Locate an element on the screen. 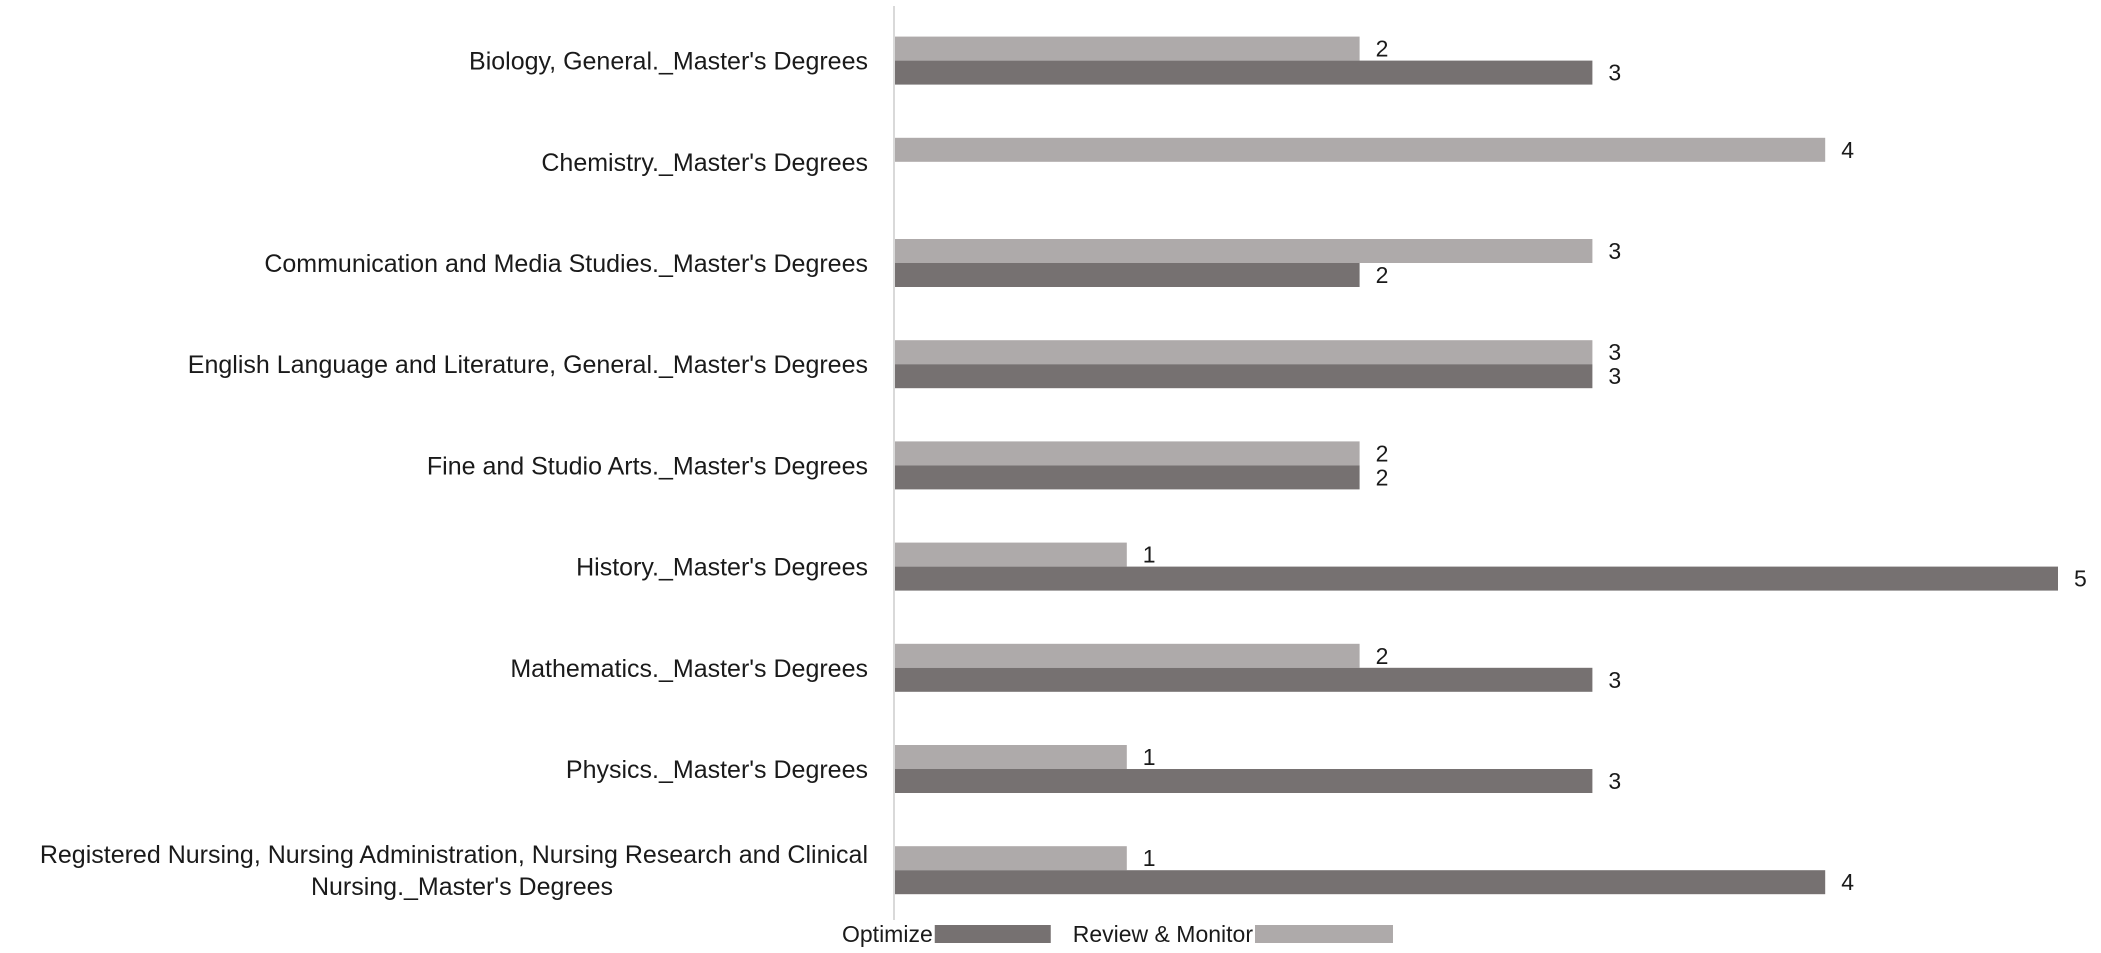 The width and height of the screenshot is (2101, 953). bar-optimize-english-language-and-literature-general-master-s-degrees is located at coordinates (1243, 376).